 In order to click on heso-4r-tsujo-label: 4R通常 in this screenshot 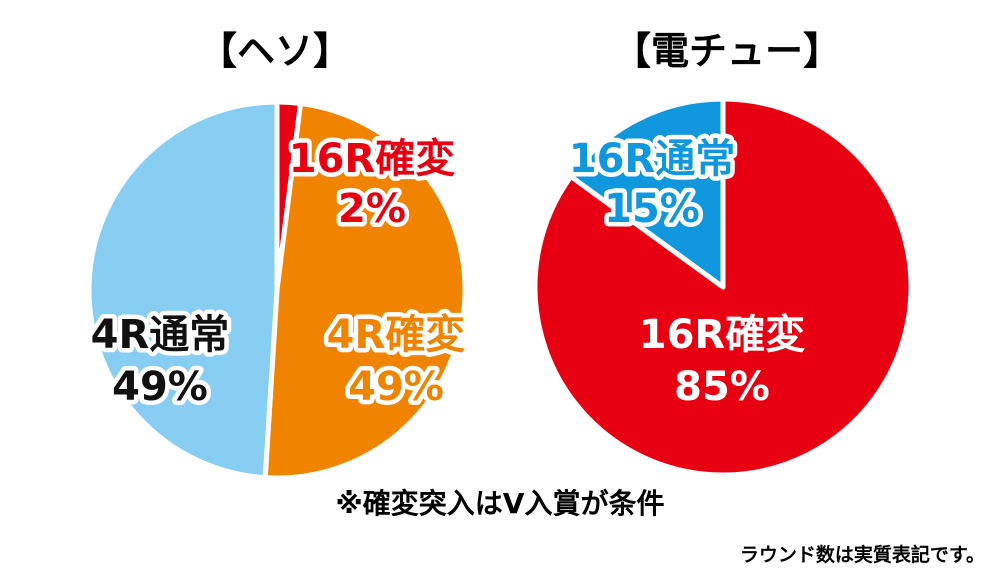, I will do `click(160, 335)`.